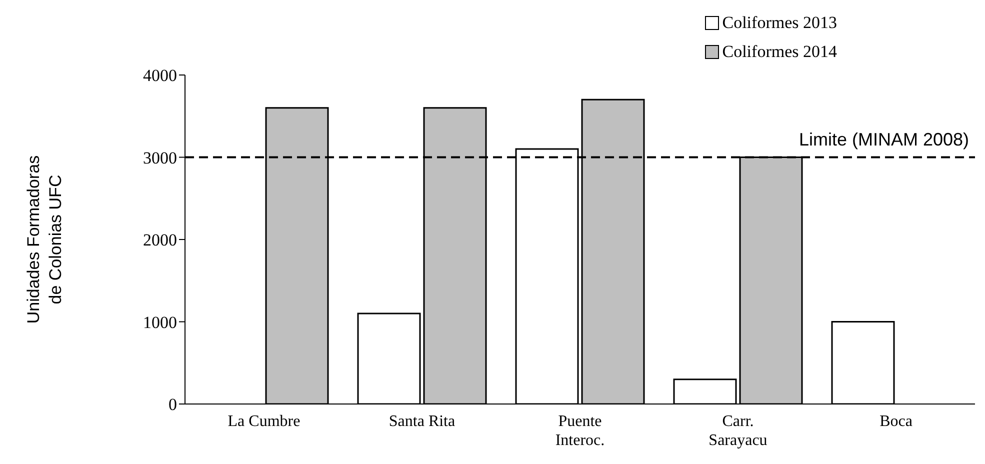 The width and height of the screenshot is (985, 464). I want to click on legend-label: Coliformes 2014, so click(779, 52).